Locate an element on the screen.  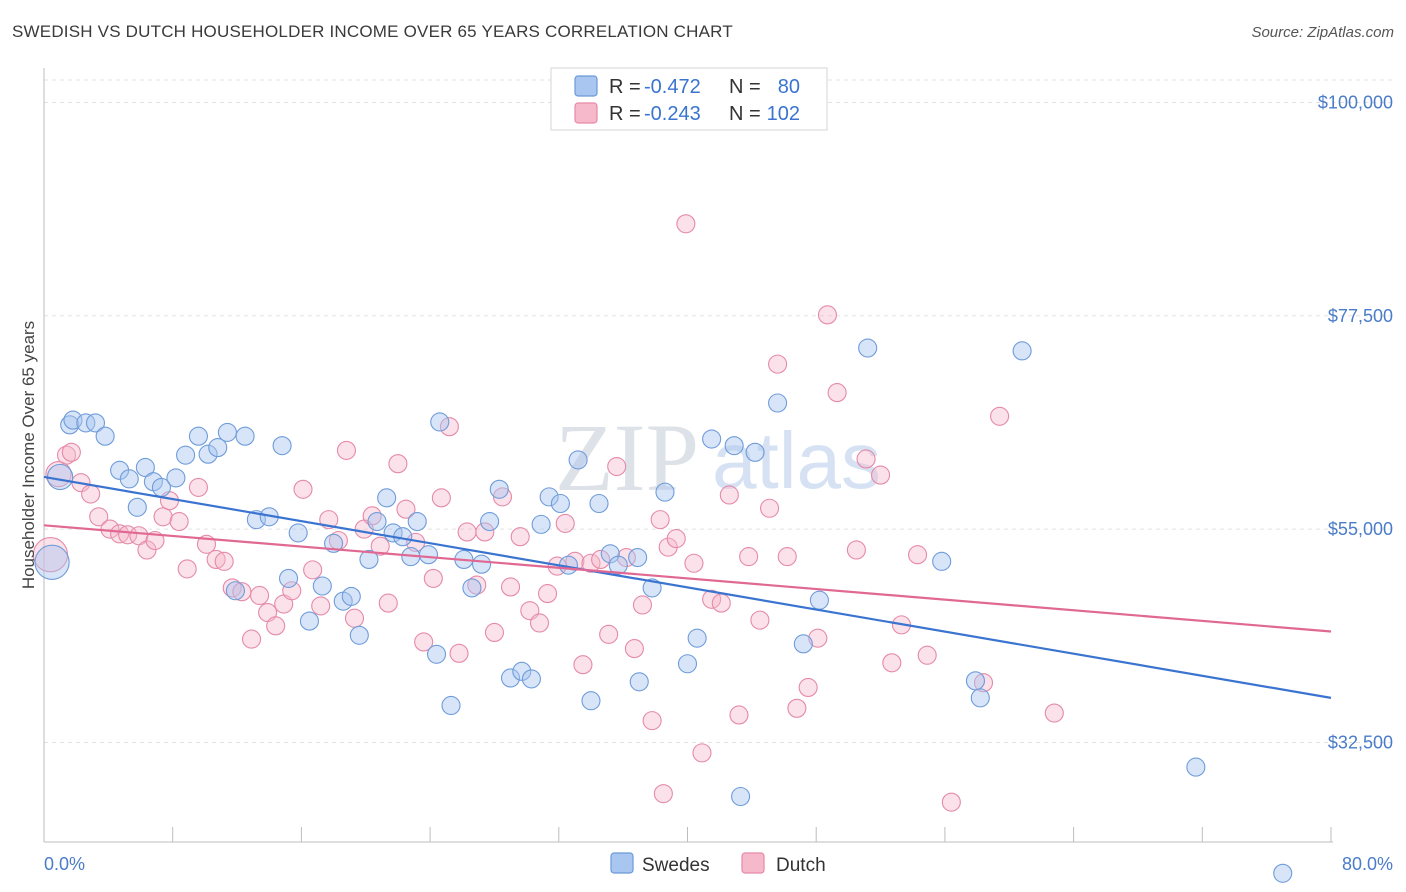
y-tick-label: $100,000 is located at coordinates (1355, 102).